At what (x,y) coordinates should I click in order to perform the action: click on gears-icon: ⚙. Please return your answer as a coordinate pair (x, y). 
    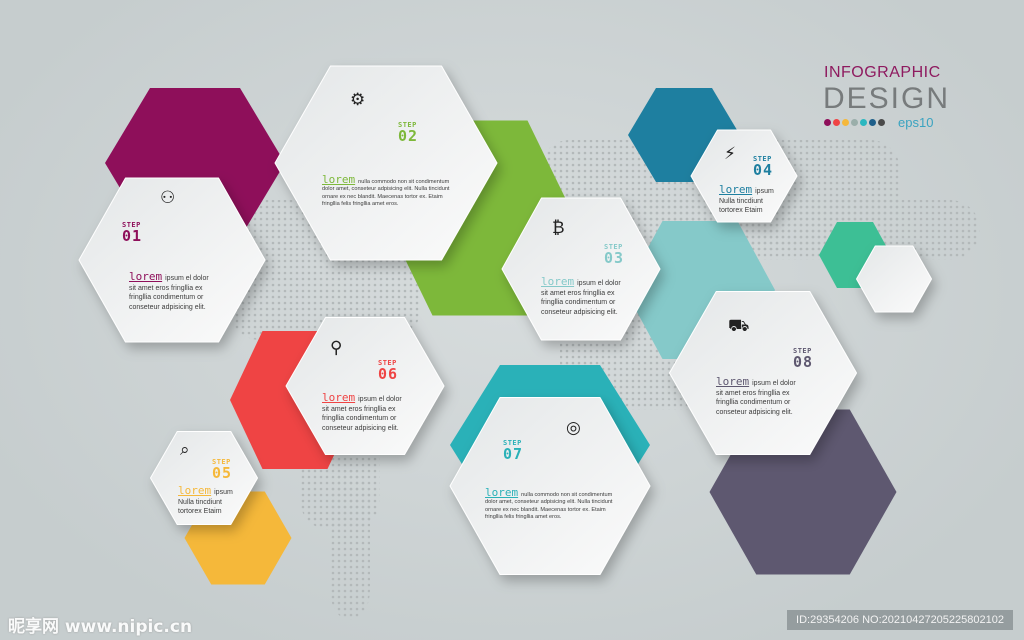
    Looking at the image, I should click on (358, 100).